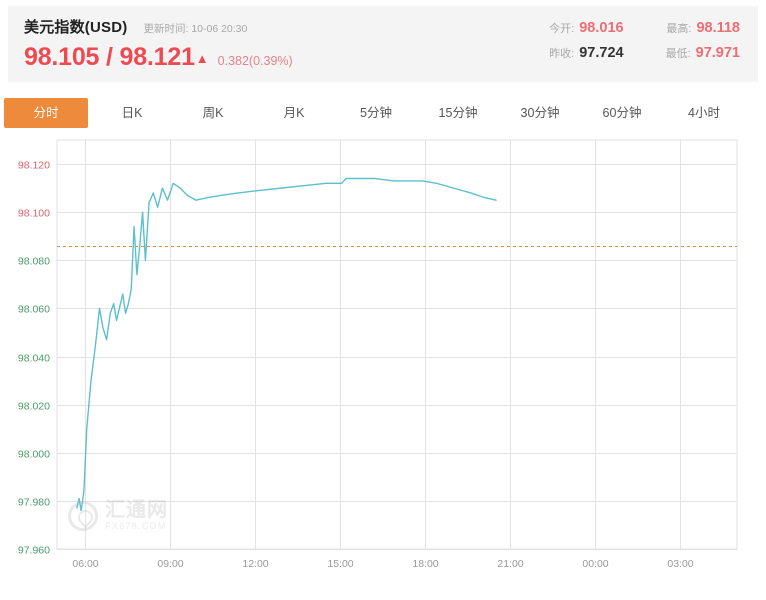 This screenshot has height=600, width=766. Describe the element at coordinates (255, 564) in the screenshot. I see `x-axis-tick-label: 12:00` at that location.